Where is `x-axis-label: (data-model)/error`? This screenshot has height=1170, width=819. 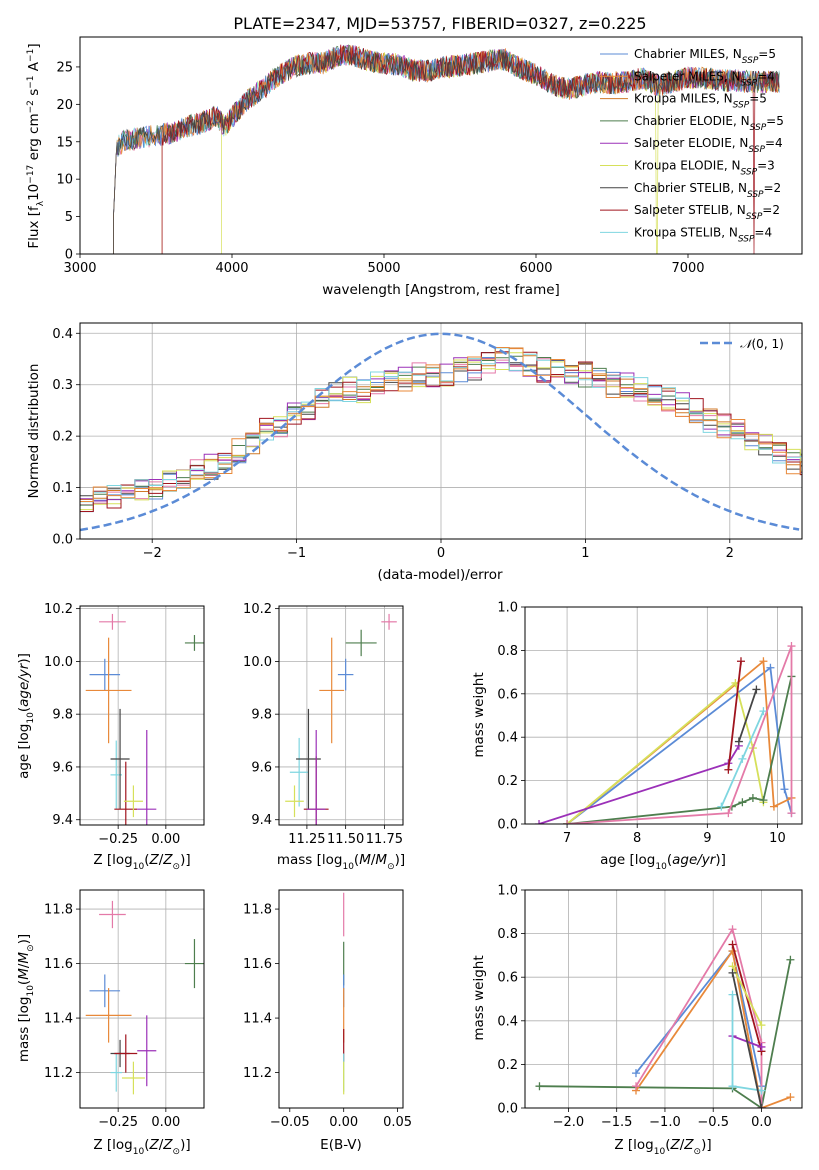
x-axis-label: (data-model)/error is located at coordinates (440, 575).